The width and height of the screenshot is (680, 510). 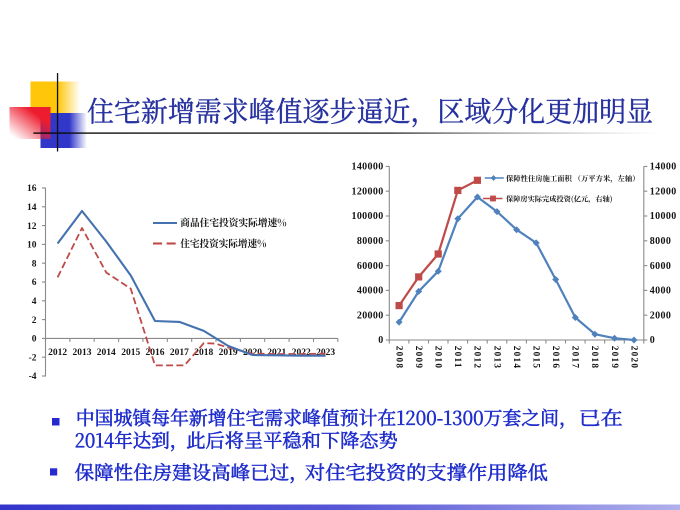 I want to click on svg-text: -4, so click(x=33, y=377).